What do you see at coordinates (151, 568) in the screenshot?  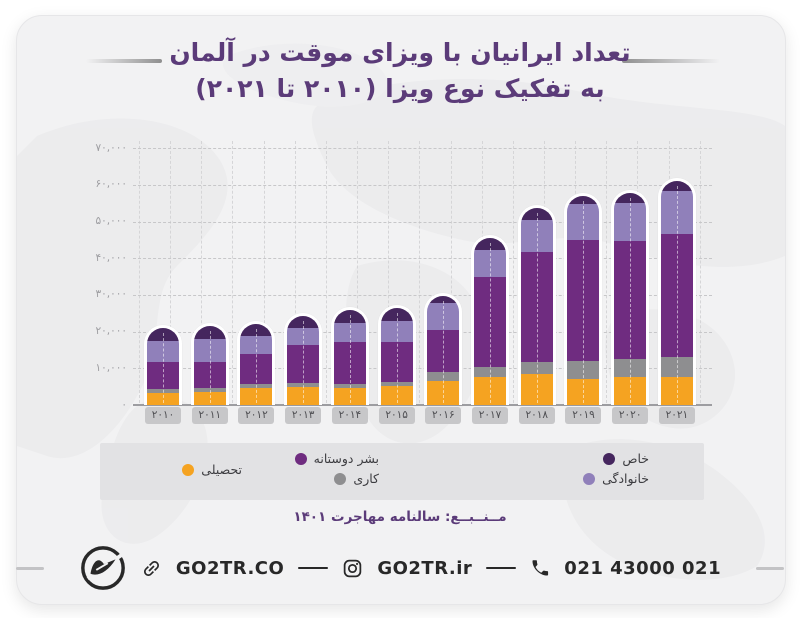 I see `link-icon` at bounding box center [151, 568].